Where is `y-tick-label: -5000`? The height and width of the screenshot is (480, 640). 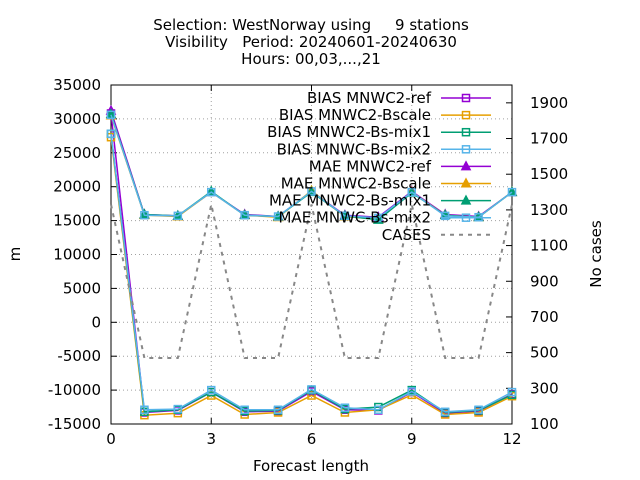
y-tick-label: -5000 is located at coordinates (79, 356).